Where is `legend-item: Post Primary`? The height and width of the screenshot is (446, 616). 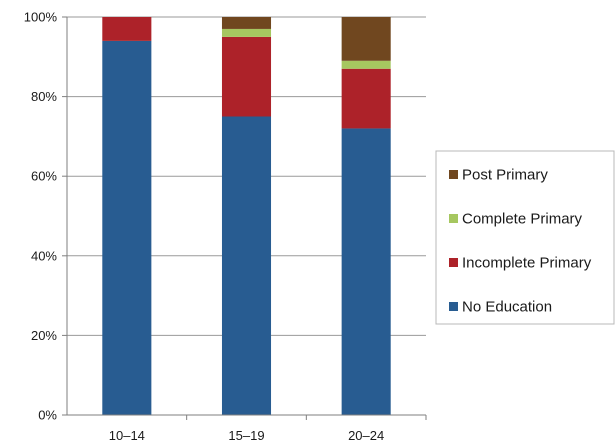 legend-item: Post Primary is located at coordinates (498, 175).